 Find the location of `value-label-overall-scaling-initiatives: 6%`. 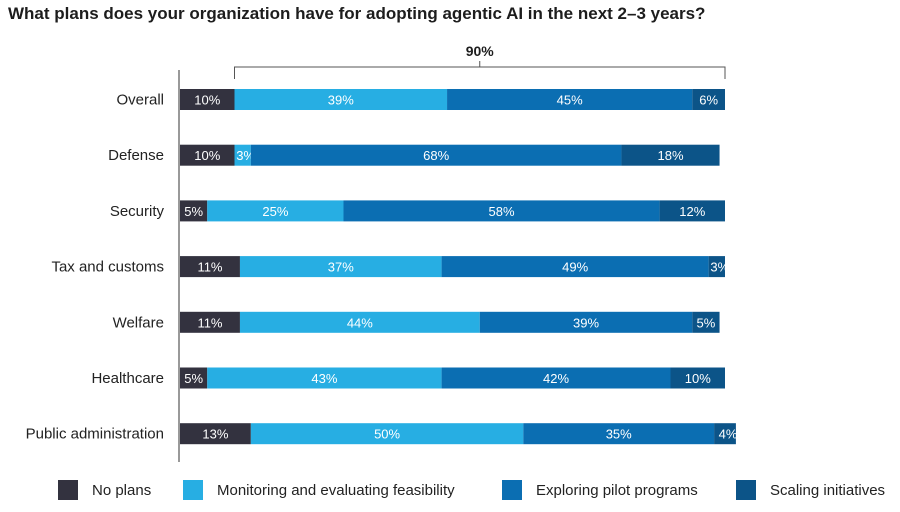

value-label-overall-scaling-initiatives: 6% is located at coordinates (708, 100).